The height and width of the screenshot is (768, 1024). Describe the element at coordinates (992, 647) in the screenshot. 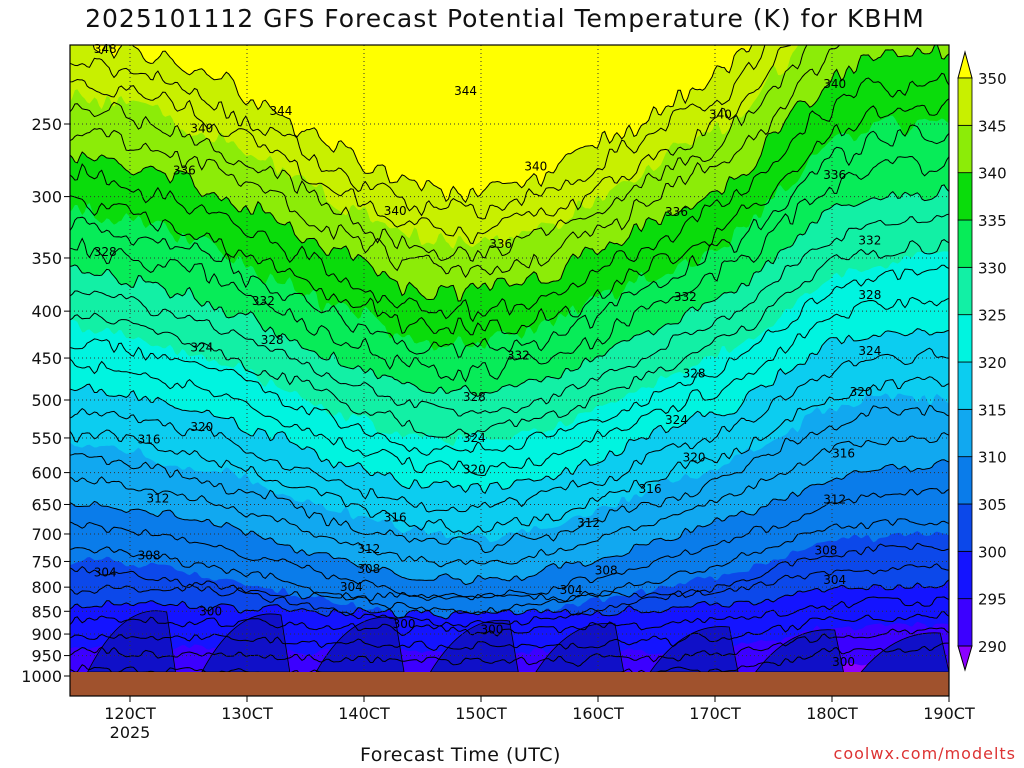

I see `colorbar-tick-label: 290` at that location.